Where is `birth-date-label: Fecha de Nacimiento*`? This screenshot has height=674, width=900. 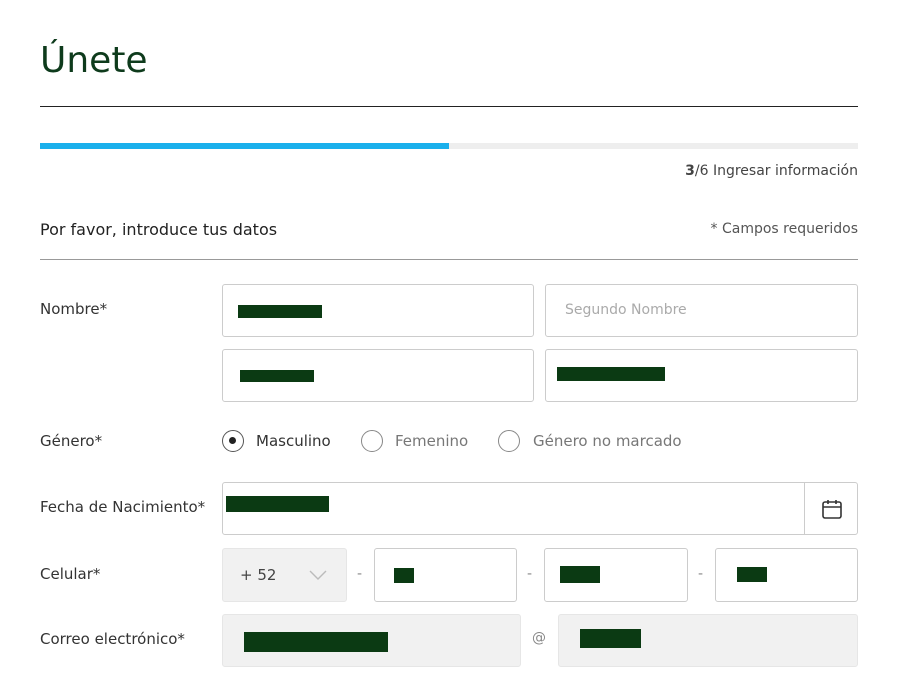
birth-date-label: Fecha de Nacimiento* is located at coordinates (123, 507).